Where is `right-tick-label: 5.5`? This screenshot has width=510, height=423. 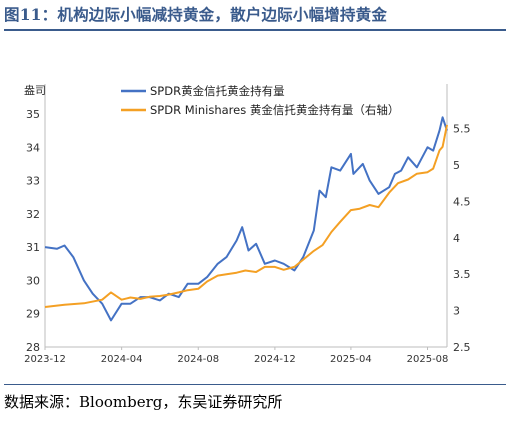
right-tick-label: 5.5 is located at coordinates (462, 129).